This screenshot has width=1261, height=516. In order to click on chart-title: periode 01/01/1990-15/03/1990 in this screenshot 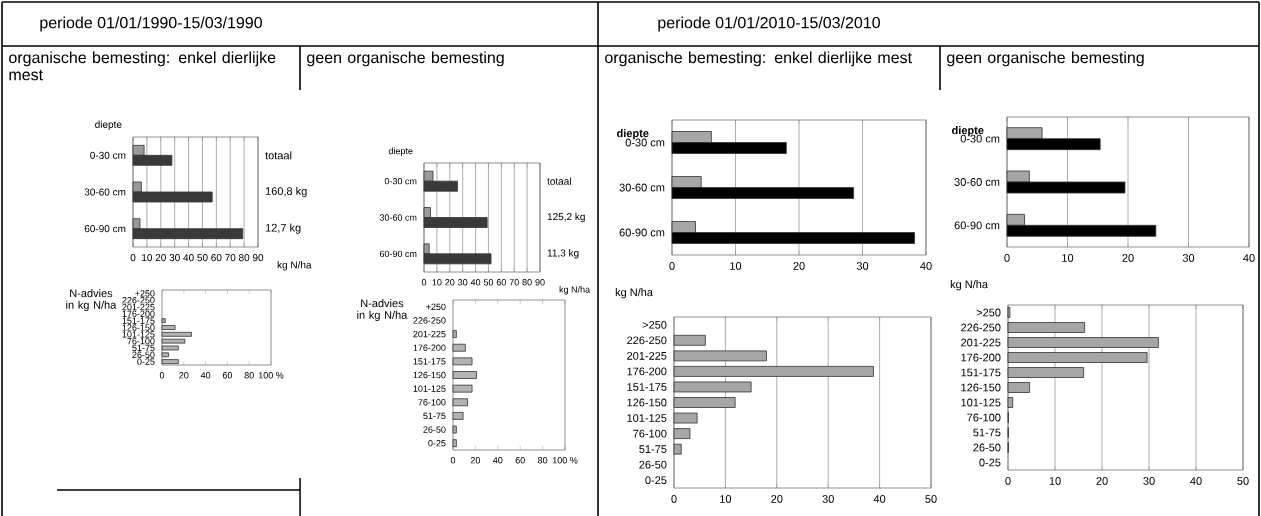, I will do `click(151, 24)`.